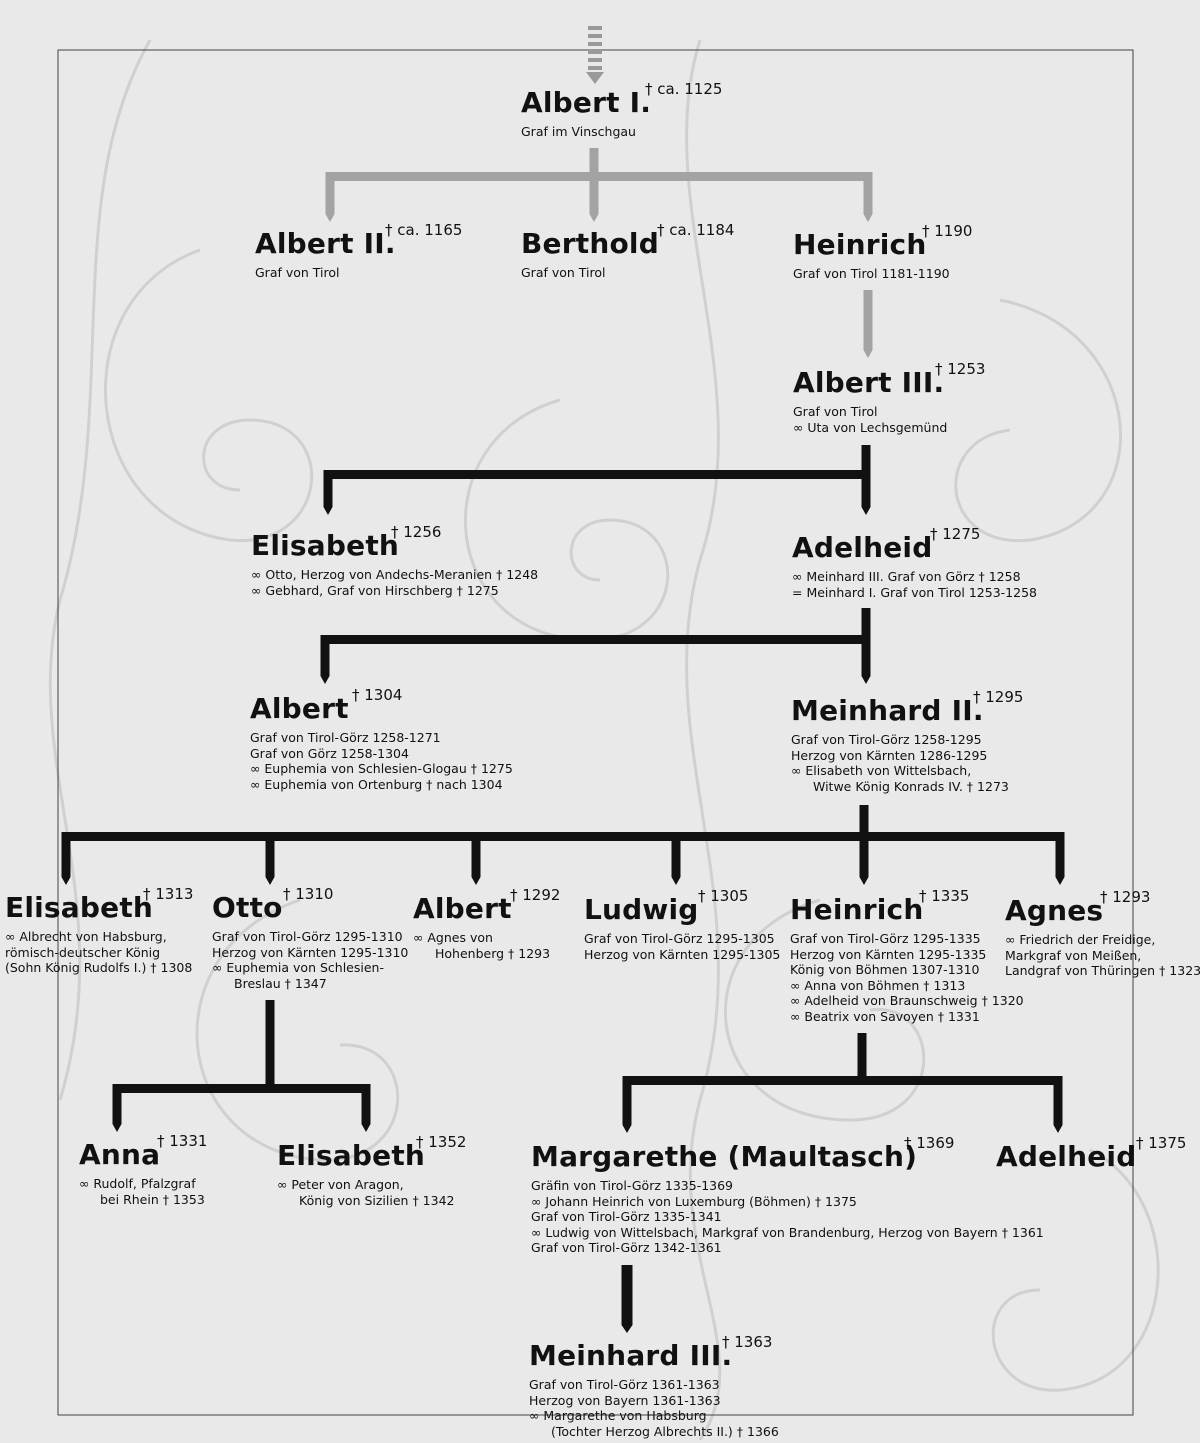 The image size is (1200, 1443). What do you see at coordinates (1054, 910) in the screenshot?
I see `person-name: Agnes` at bounding box center [1054, 910].